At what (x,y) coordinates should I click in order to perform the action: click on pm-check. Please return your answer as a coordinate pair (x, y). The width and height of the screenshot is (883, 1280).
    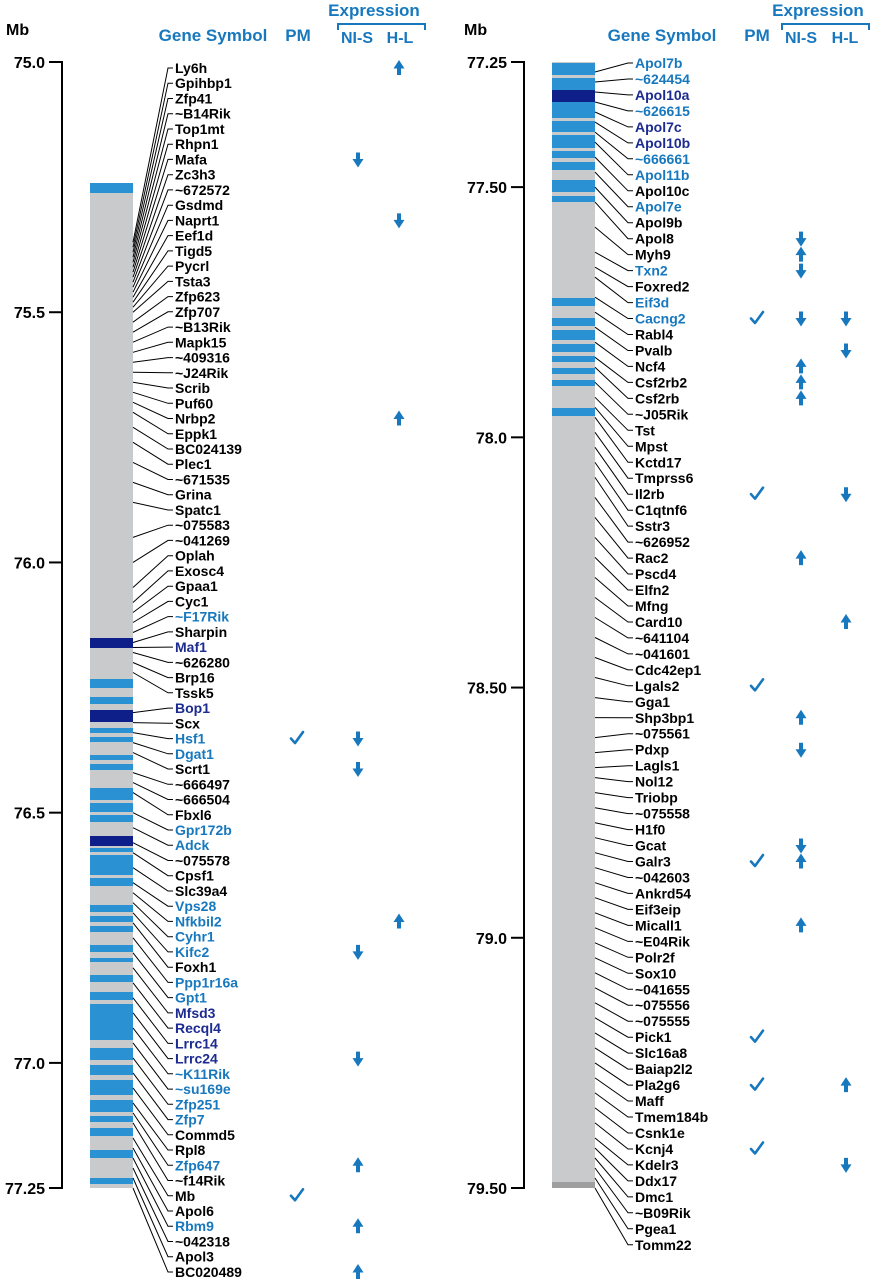
    Looking at the image, I should click on (297, 737).